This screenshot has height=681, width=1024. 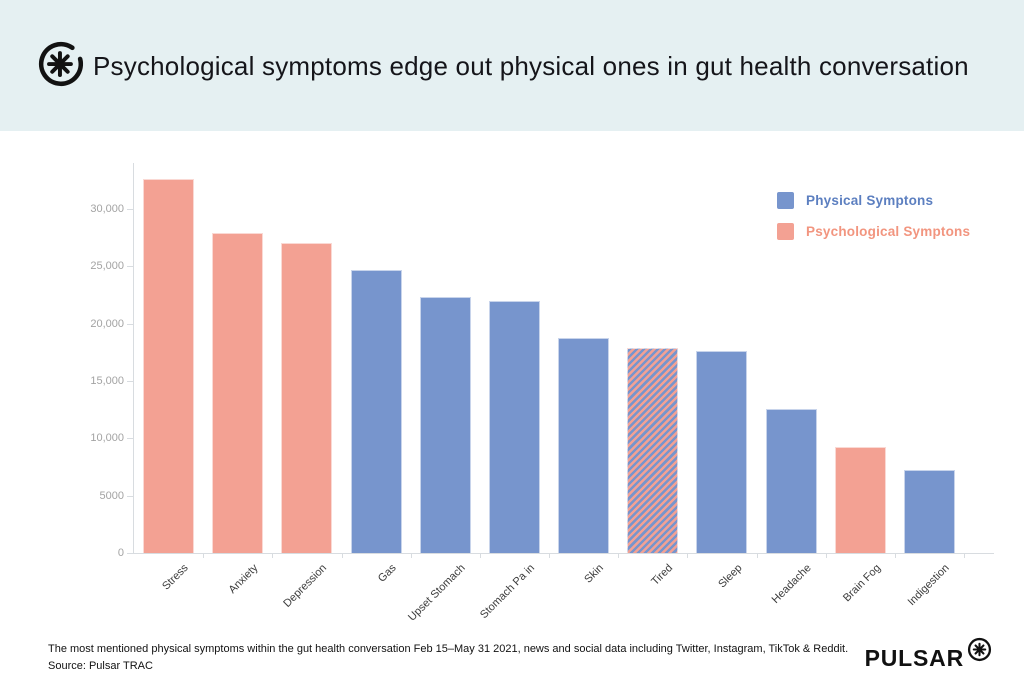 I want to click on bar-cell: Brain Fog, so click(x=860, y=383).